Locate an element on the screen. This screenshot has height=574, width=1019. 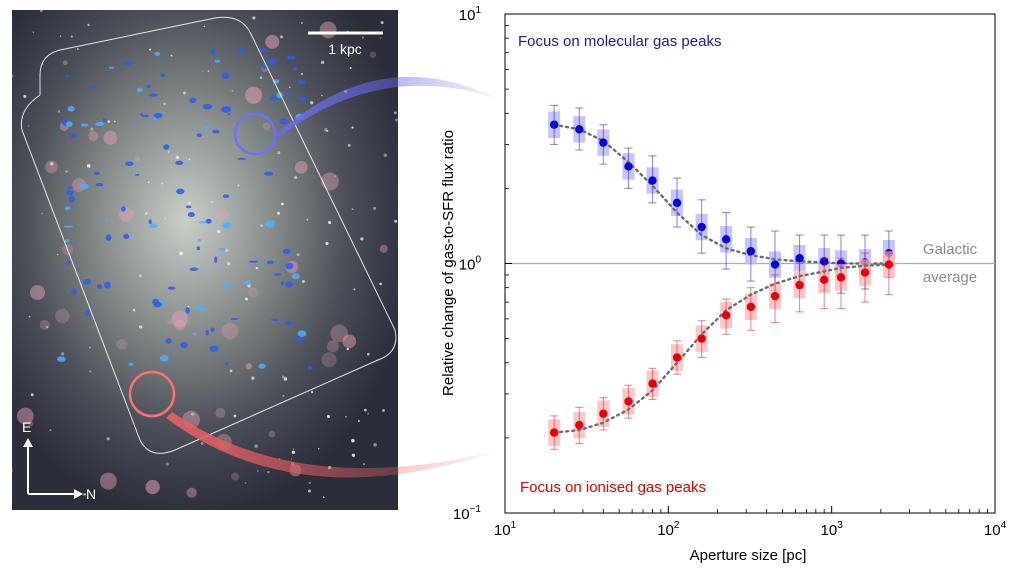
x-tick-label: 10³ is located at coordinates (832, 529).